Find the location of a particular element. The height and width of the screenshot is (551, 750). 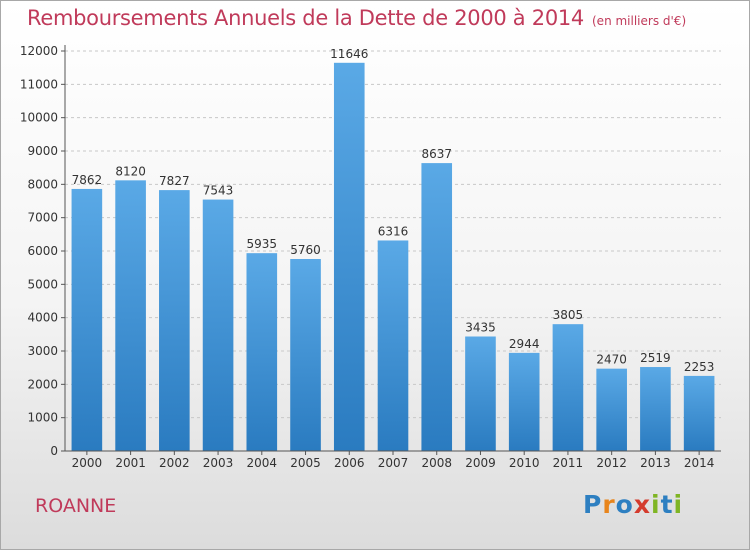

y-tick-label: 5000 is located at coordinates (42, 284).